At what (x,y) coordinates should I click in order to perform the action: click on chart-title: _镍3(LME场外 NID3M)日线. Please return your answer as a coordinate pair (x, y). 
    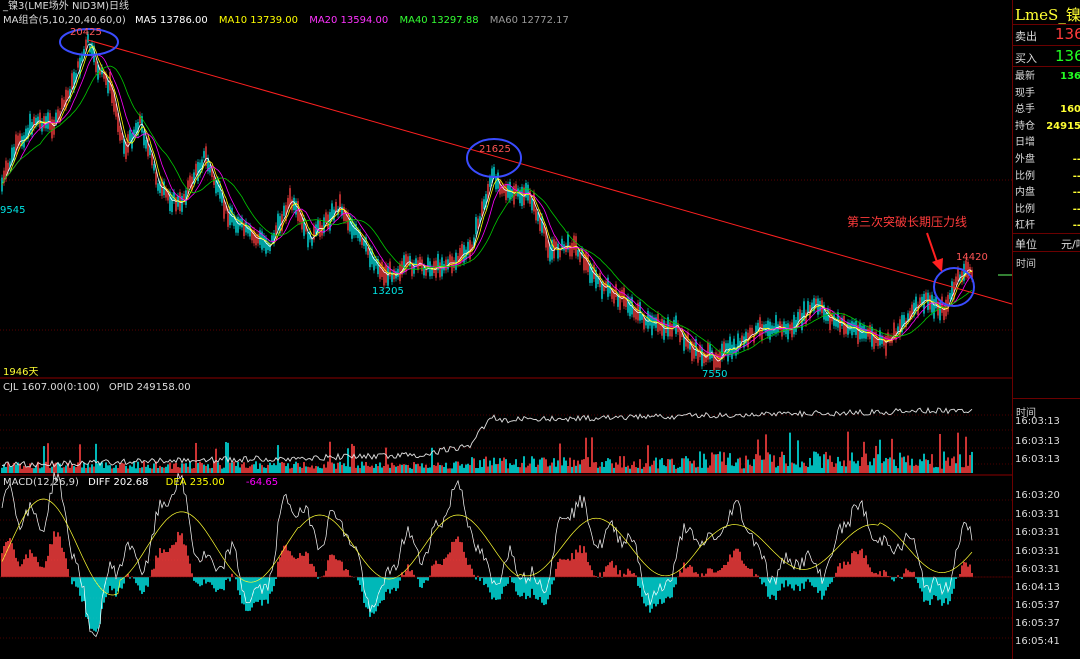
    Looking at the image, I should click on (66, 6).